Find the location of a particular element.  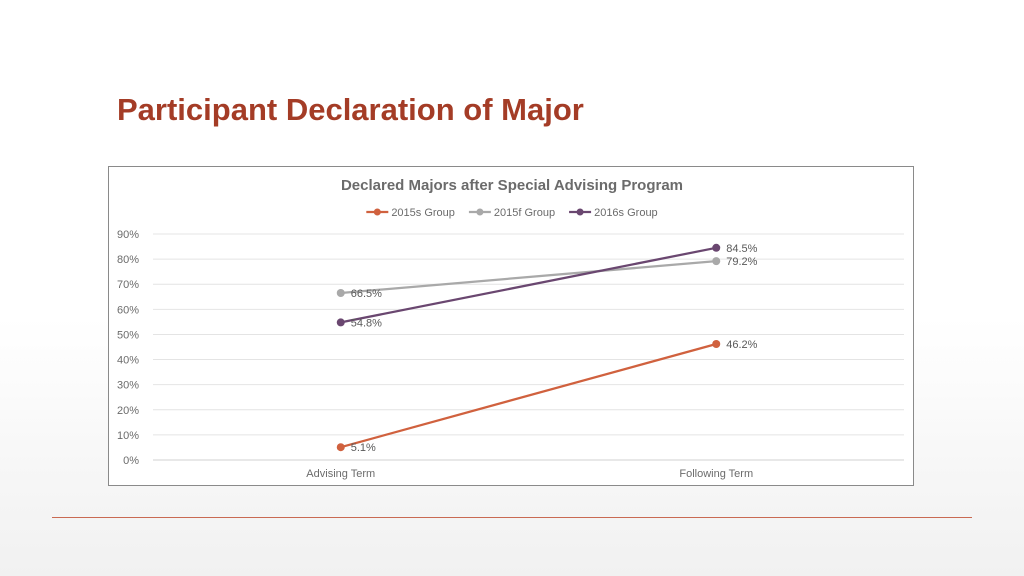

y-axis: 0% 10% 20% 30% 40% 50% 60% 70% 80% 90% is located at coordinates (128, 348).